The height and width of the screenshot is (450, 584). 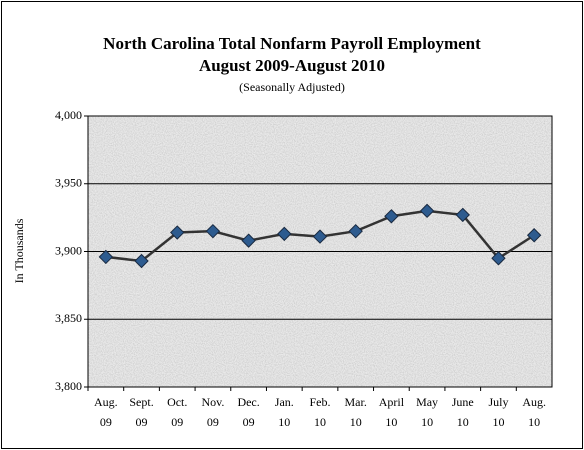 I want to click on x-tick-label: April 10, so click(x=392, y=412).